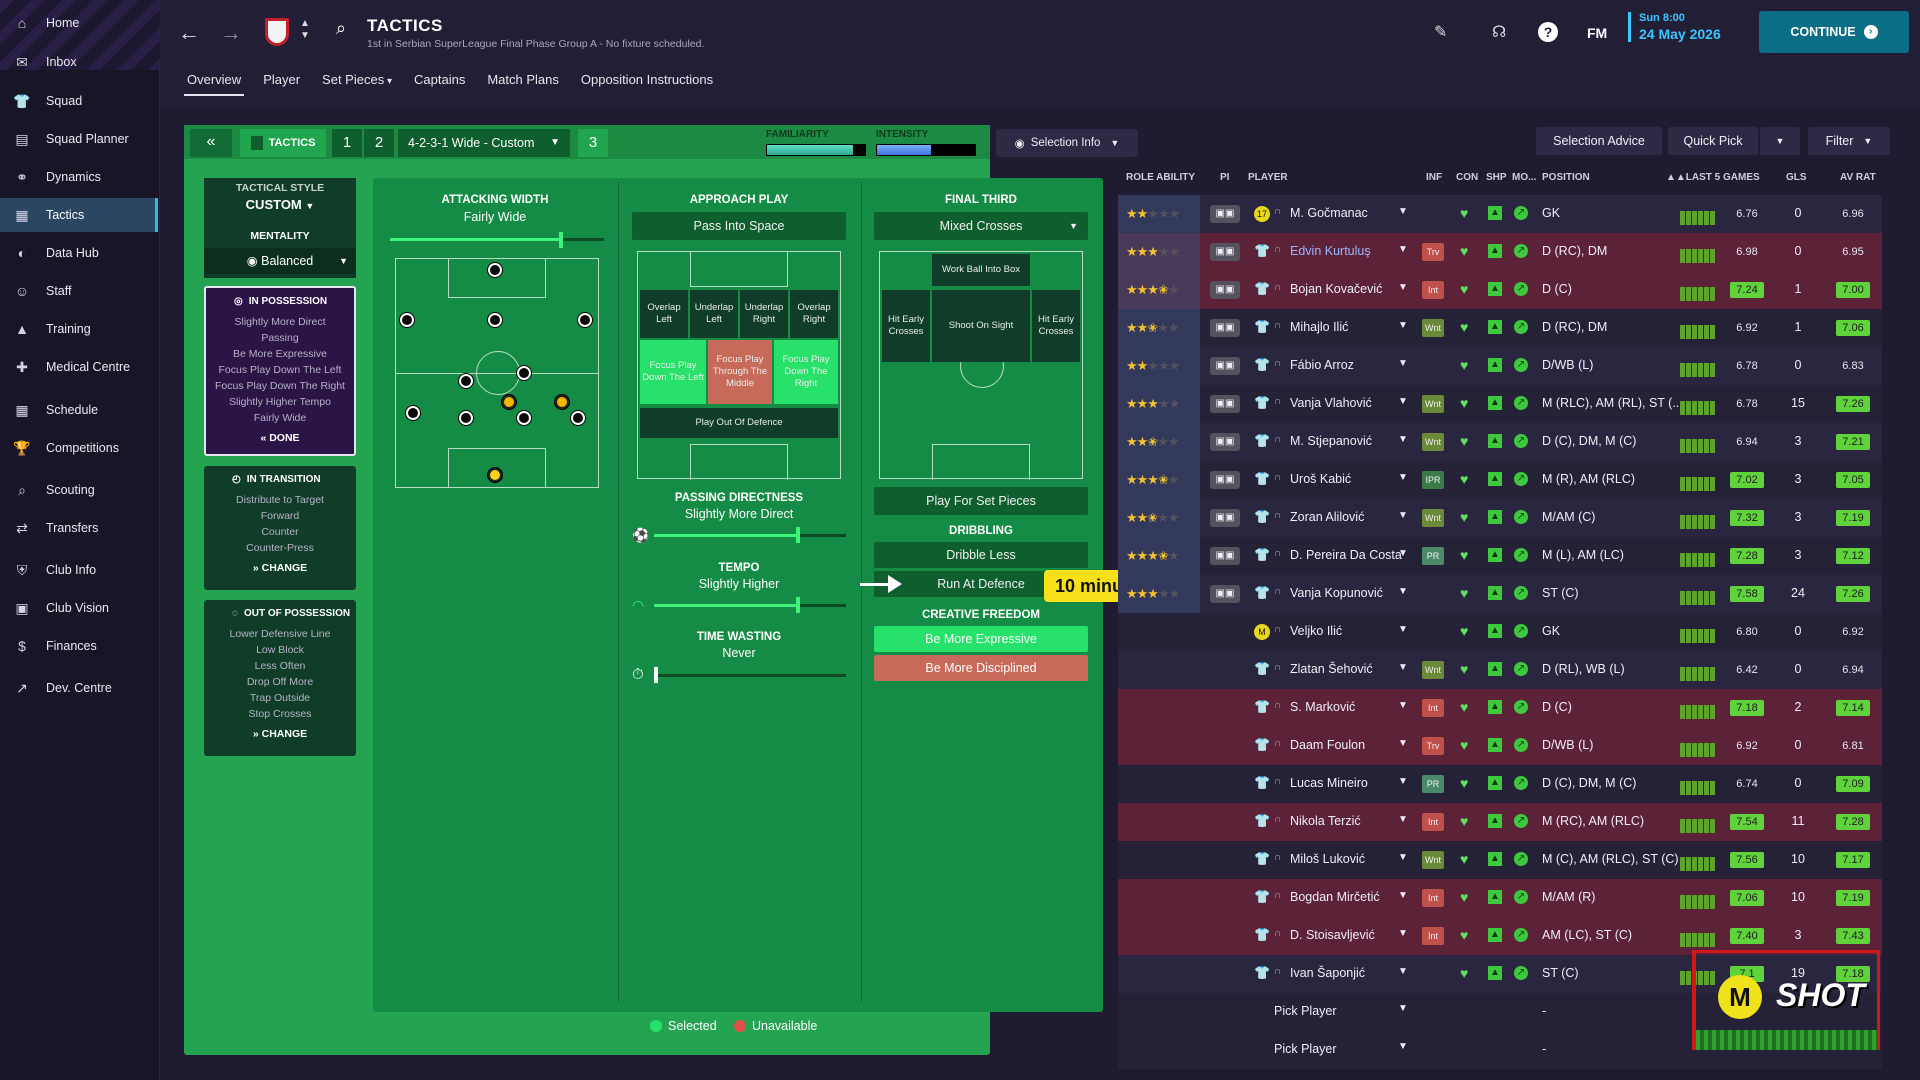  I want to click on edit-icon: ✎, so click(1441, 32).